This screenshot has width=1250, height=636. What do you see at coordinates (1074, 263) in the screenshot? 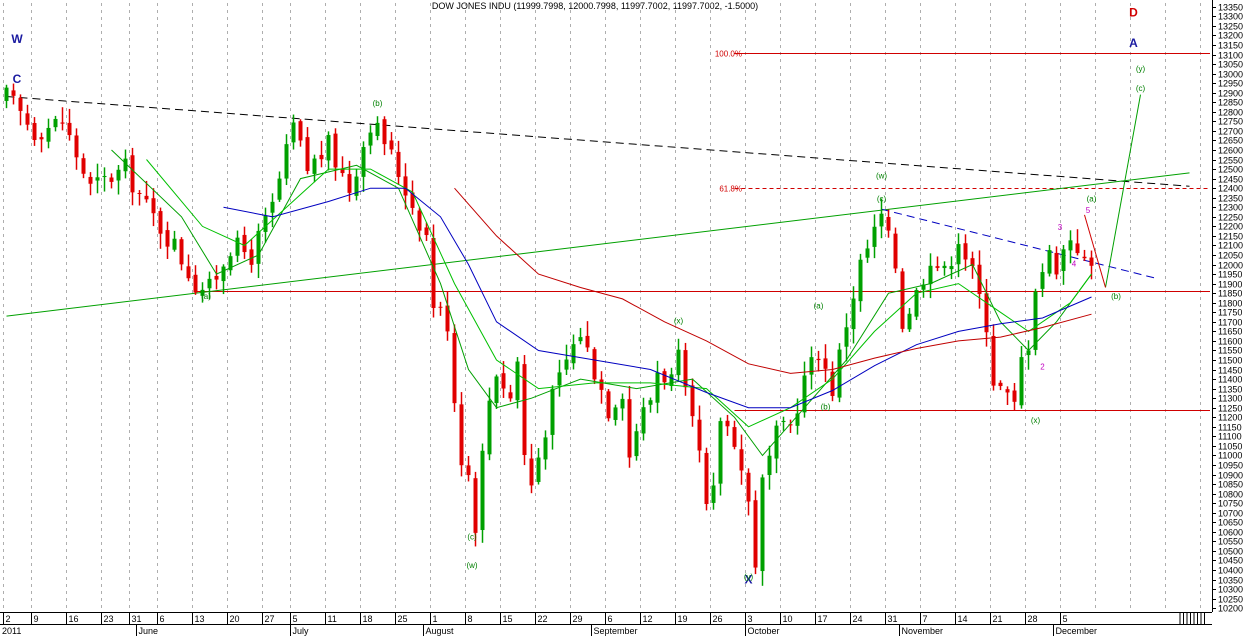
I see `wave-label: 4` at bounding box center [1074, 263].